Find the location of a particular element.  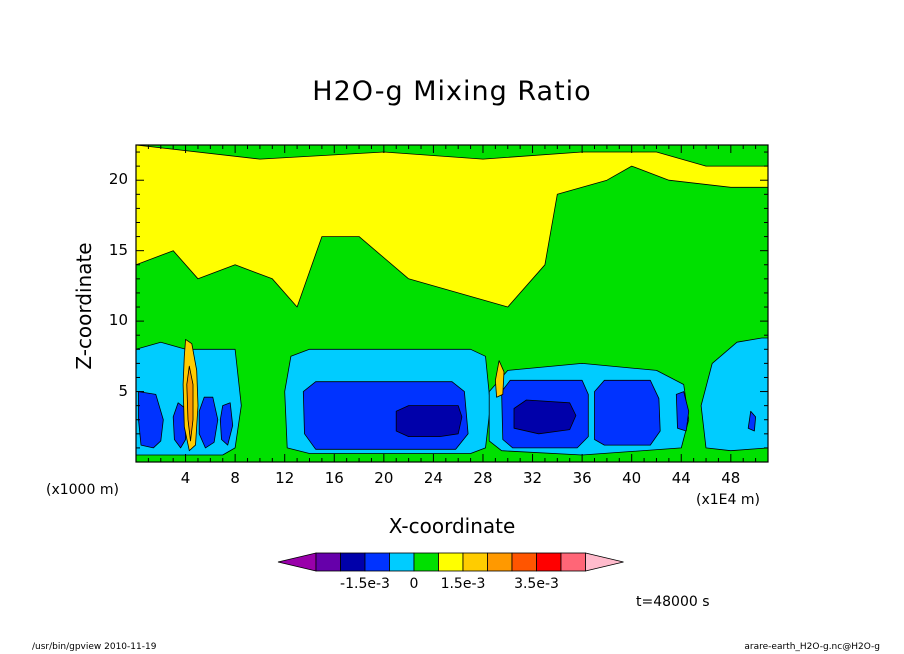

contour-right-blue is located at coordinates (751, 421).